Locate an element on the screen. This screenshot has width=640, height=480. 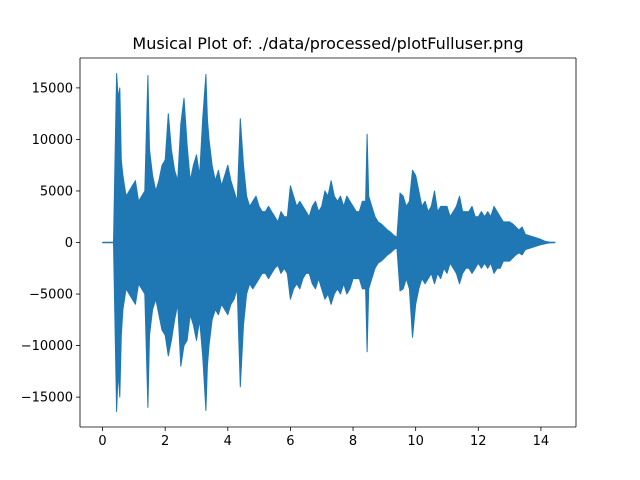
y-tick-label: −15000 is located at coordinates (47, 398).